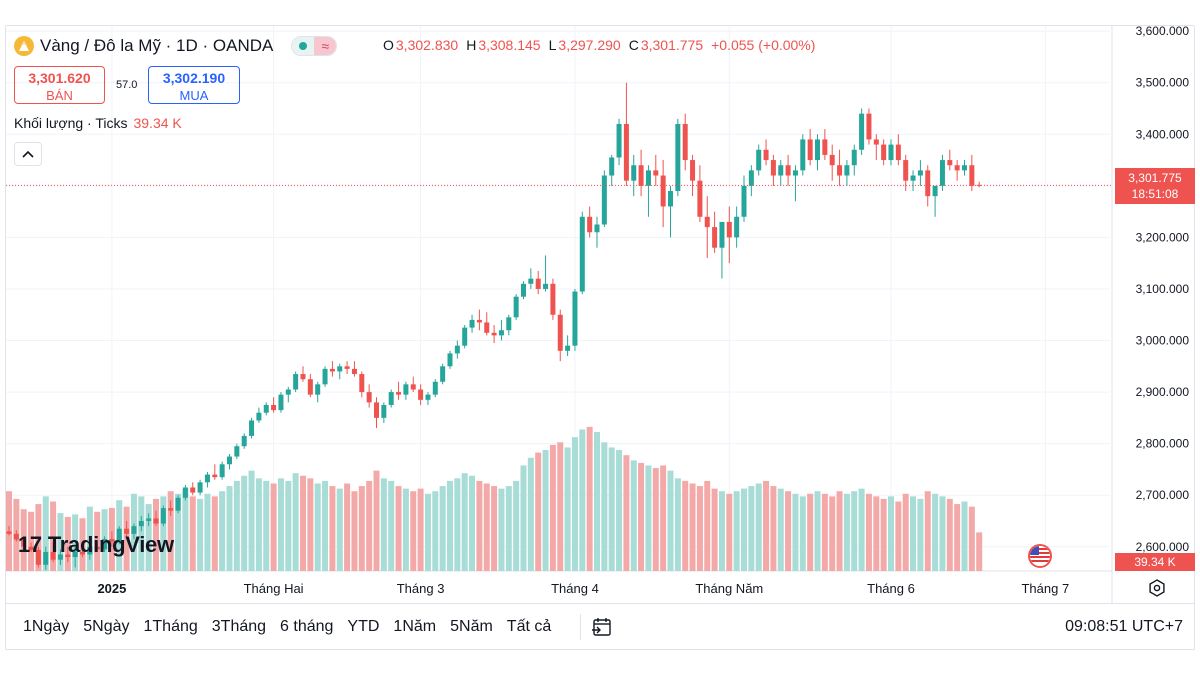 The image size is (1200, 675). What do you see at coordinates (1163, 495) in the screenshot?
I see `y-tick-label: 2,700.000` at bounding box center [1163, 495].